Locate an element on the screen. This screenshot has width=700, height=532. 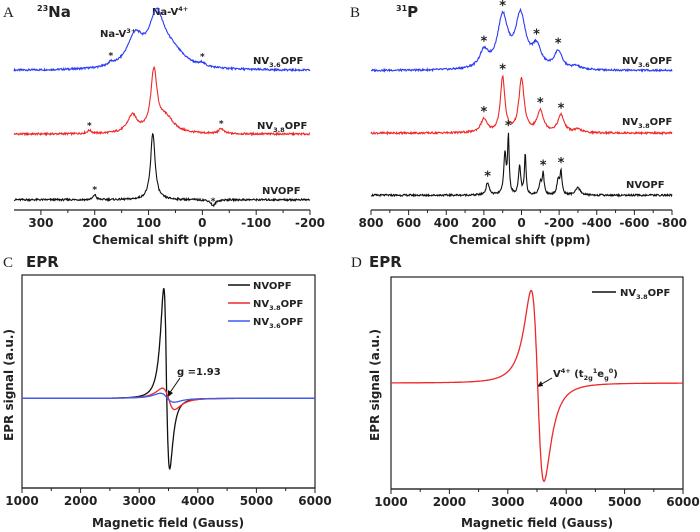
panel-d-legend: NV3.8OPF is located at coordinates (631, 294).